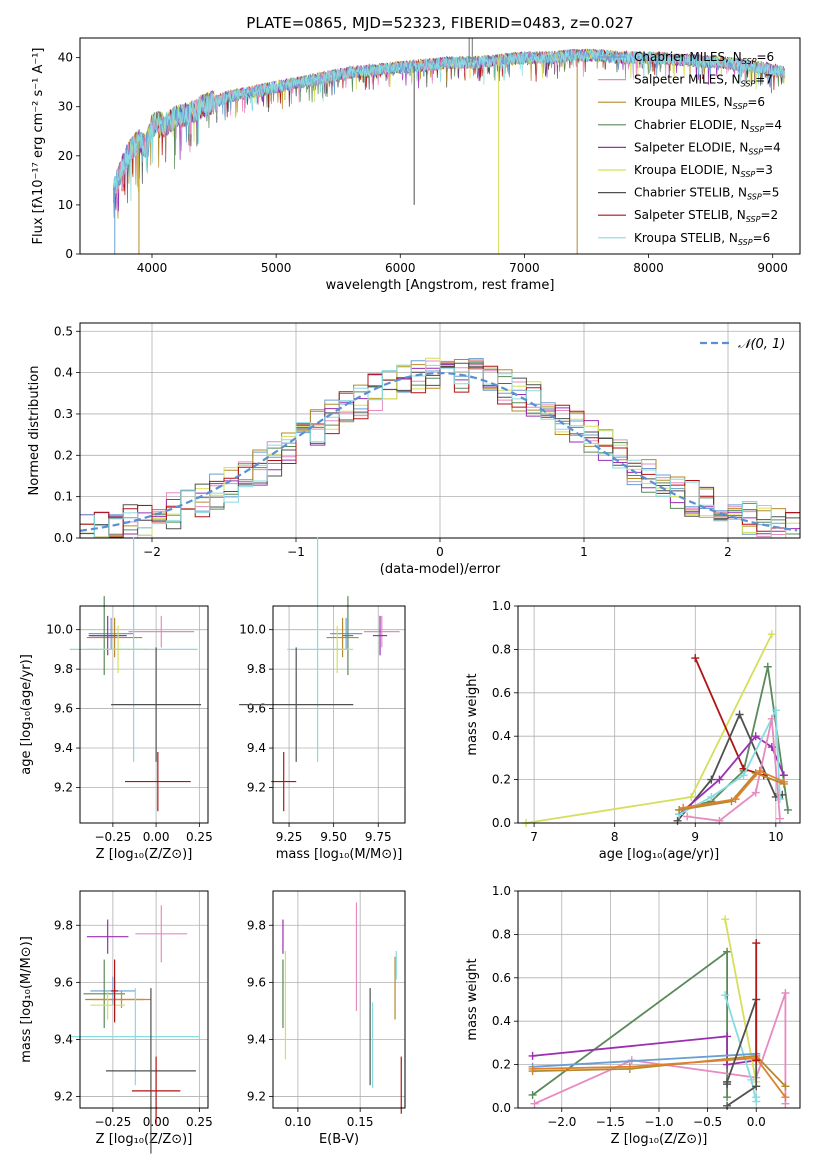 This screenshot has width=819, height=1170. What do you see at coordinates (610, 1122) in the screenshot?
I see `weight_vs_Z-xtick-label: −1.5` at bounding box center [610, 1122].